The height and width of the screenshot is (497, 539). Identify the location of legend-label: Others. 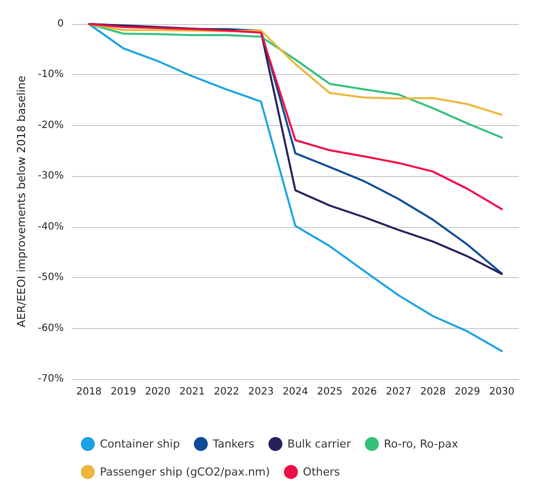
(321, 472).